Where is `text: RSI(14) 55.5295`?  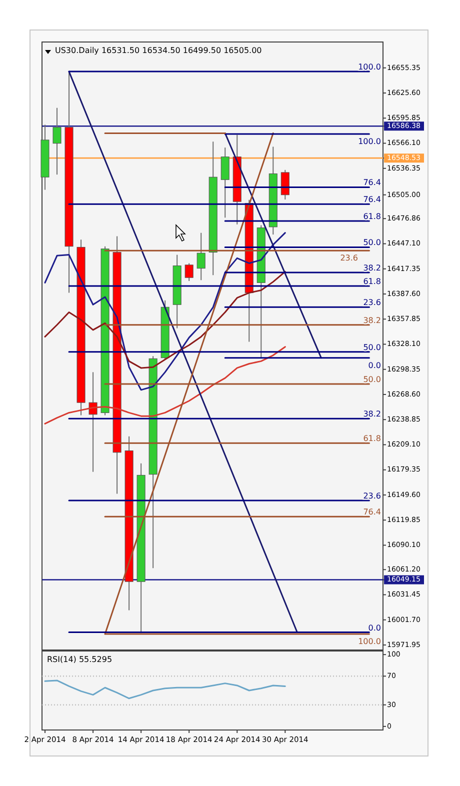 text: RSI(14) 55.5295 is located at coordinates (79, 659).